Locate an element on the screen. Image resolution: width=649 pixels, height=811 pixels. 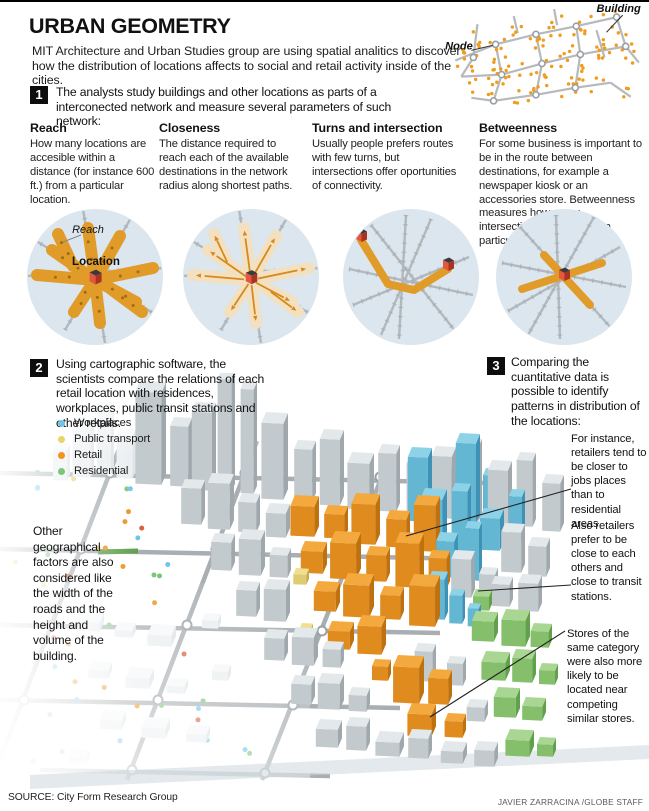
building-label: Building is located at coordinates (619, 9).